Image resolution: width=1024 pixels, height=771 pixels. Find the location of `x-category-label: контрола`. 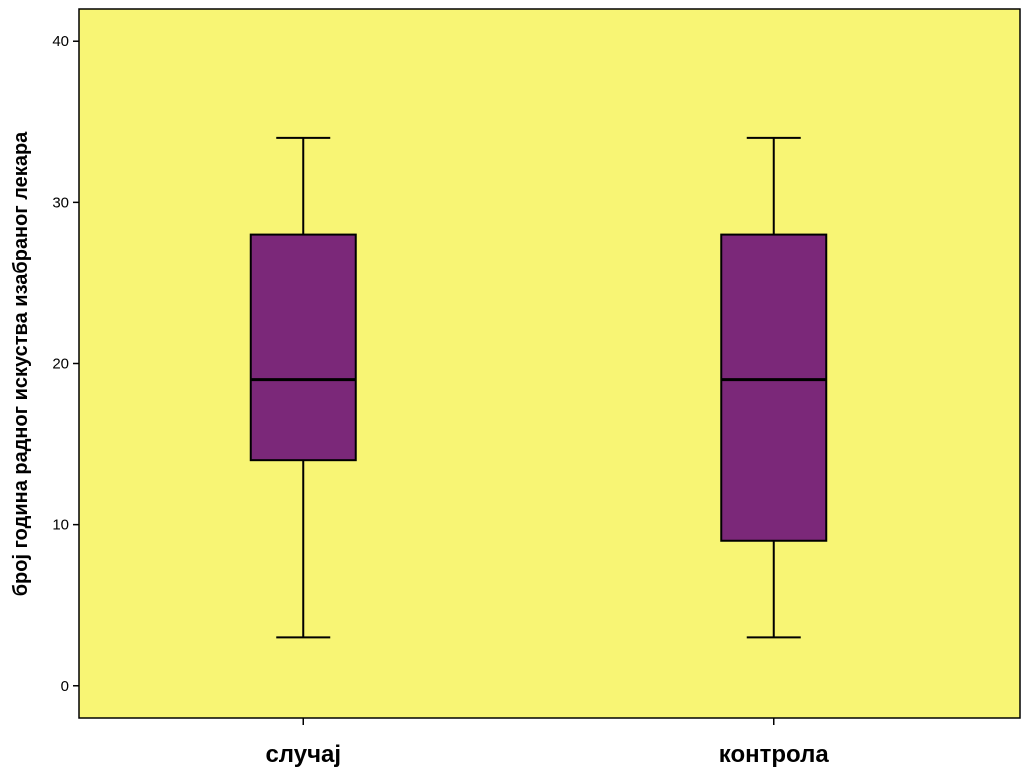

x-category-label: контрола is located at coordinates (774, 754).